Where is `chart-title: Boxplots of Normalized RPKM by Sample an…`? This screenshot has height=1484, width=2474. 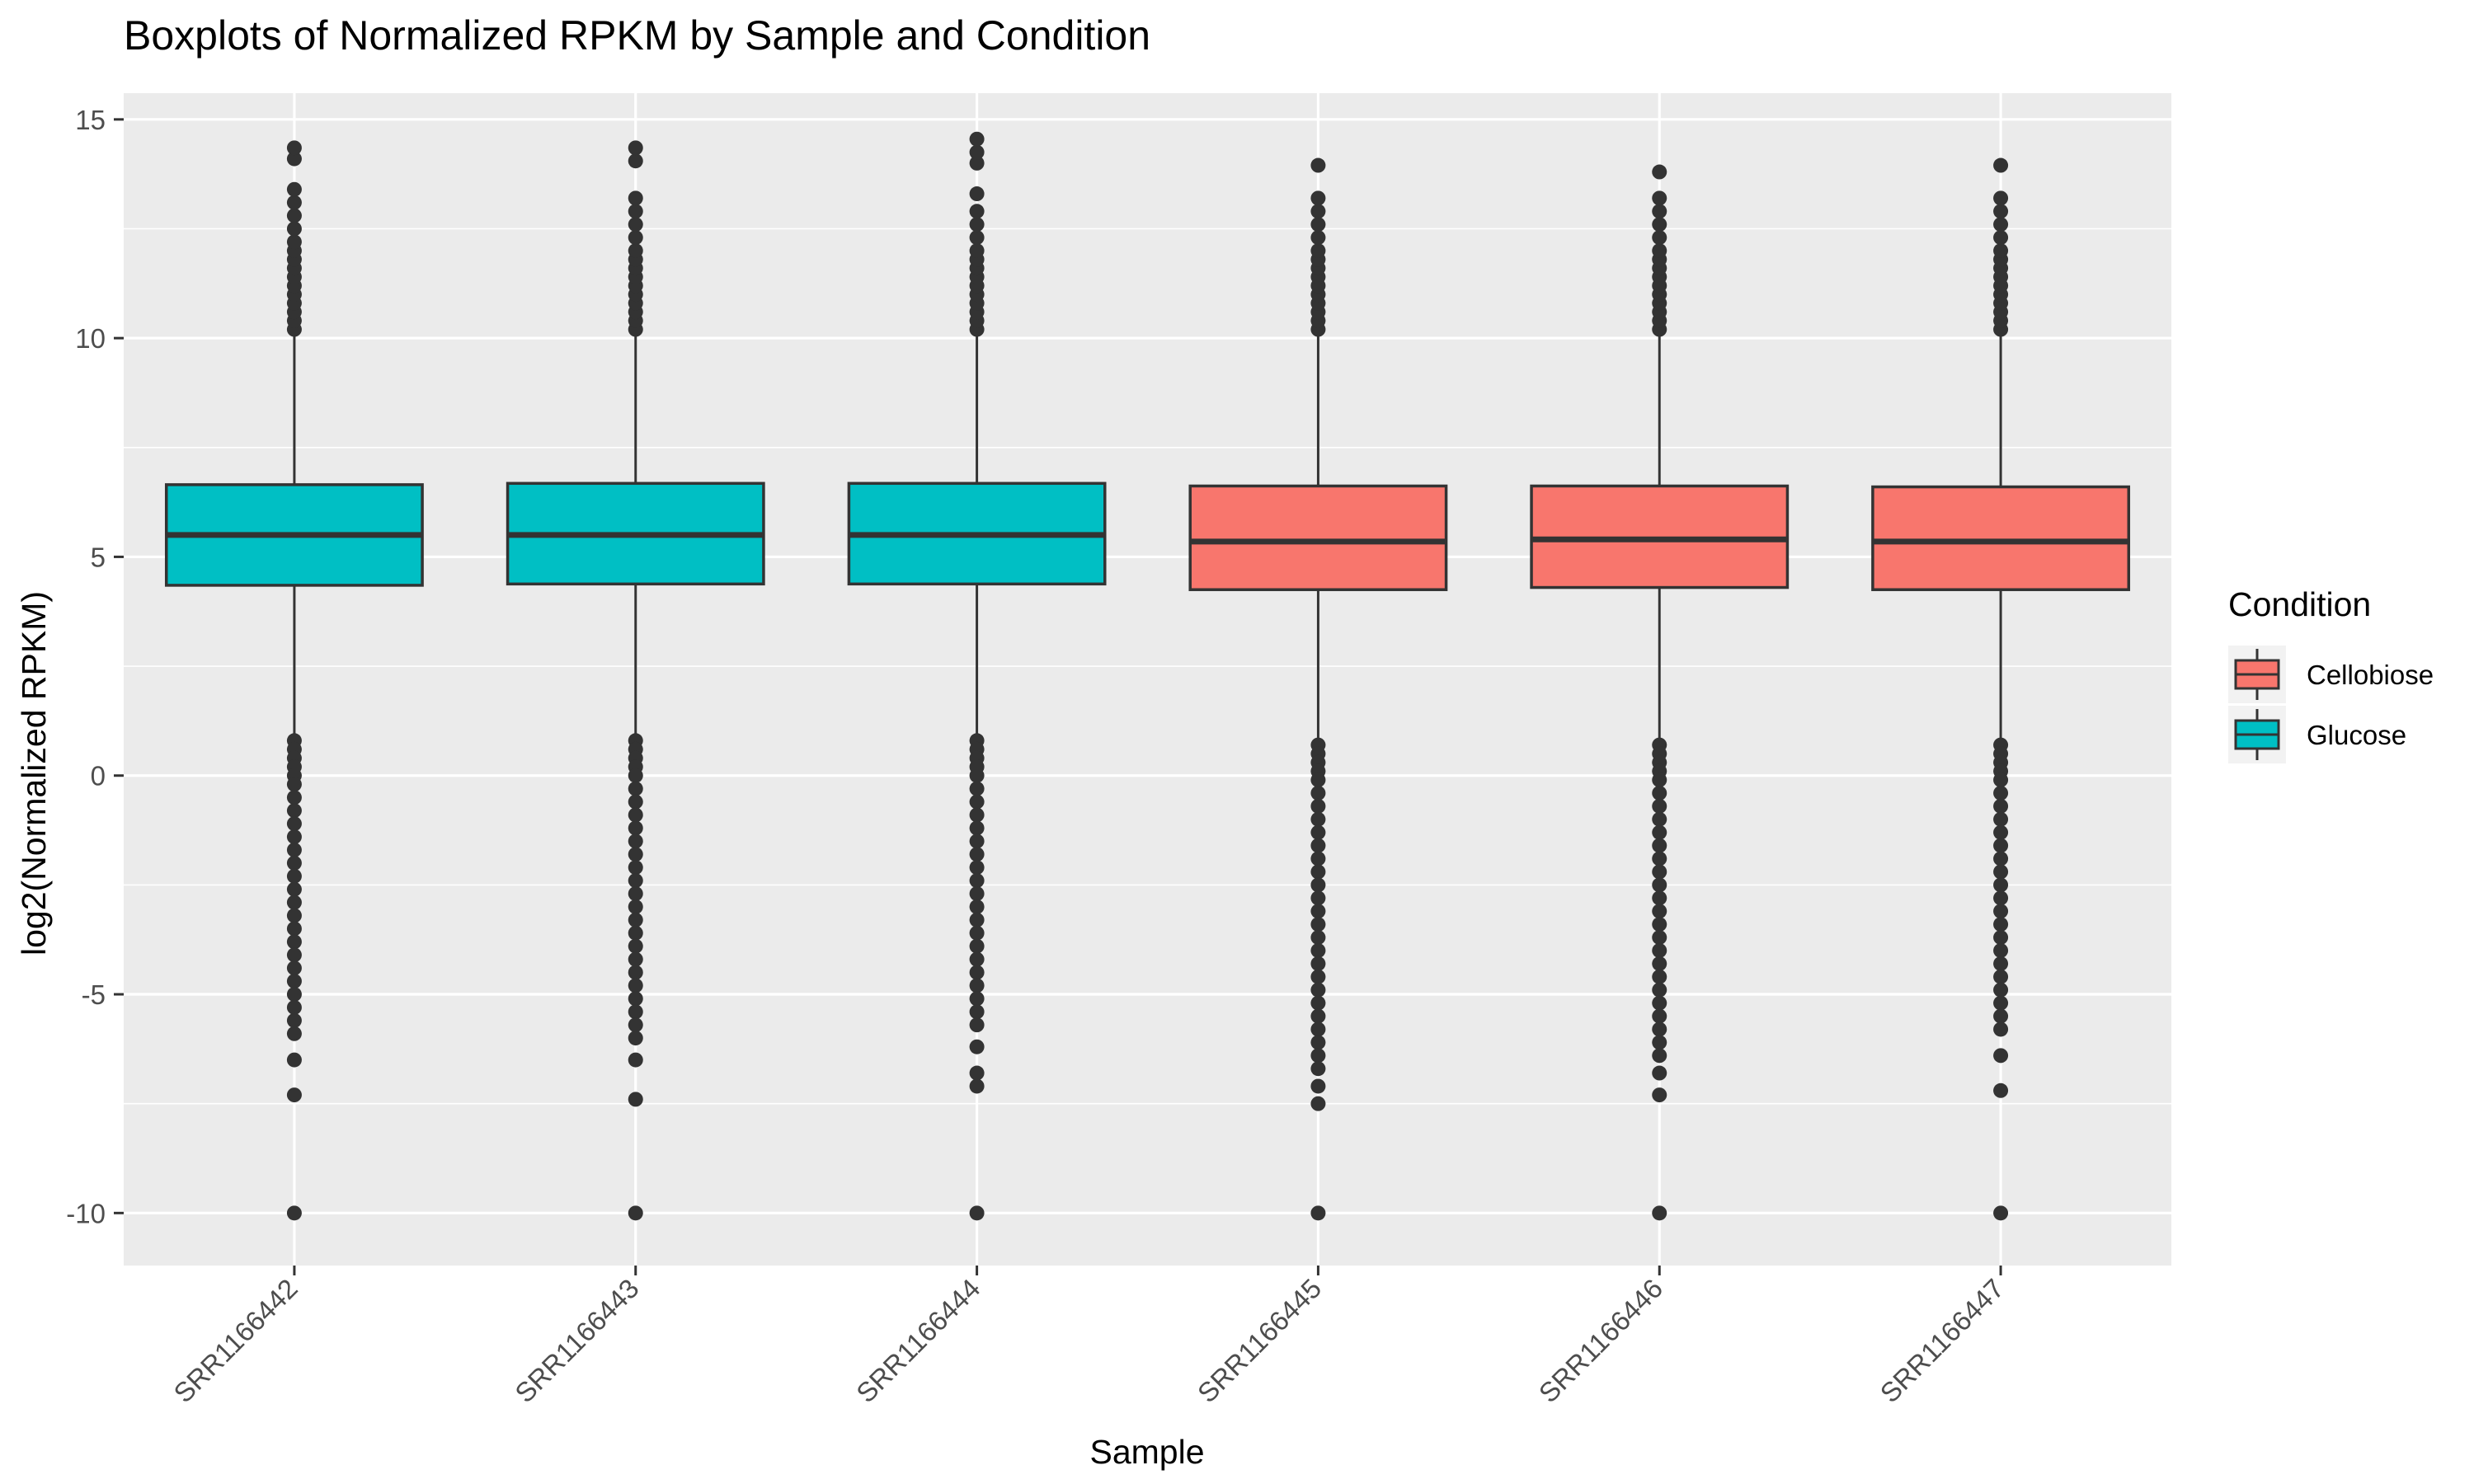 chart-title: Boxplots of Normalized RPKM by Sample an… is located at coordinates (637, 35).